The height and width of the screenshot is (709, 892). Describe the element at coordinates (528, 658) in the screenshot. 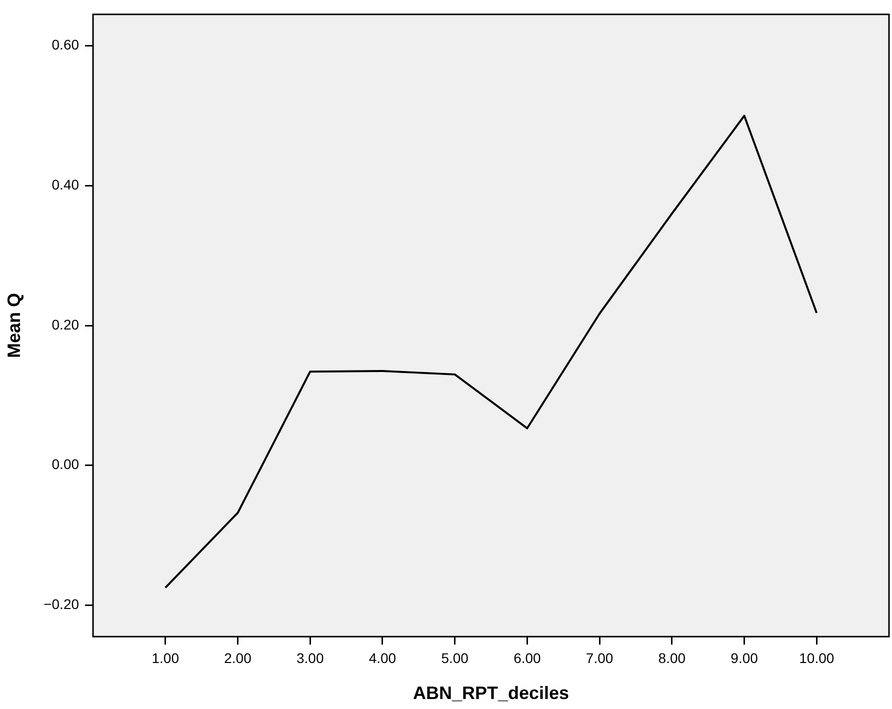

I see `x-tick-label: 6.00` at that location.